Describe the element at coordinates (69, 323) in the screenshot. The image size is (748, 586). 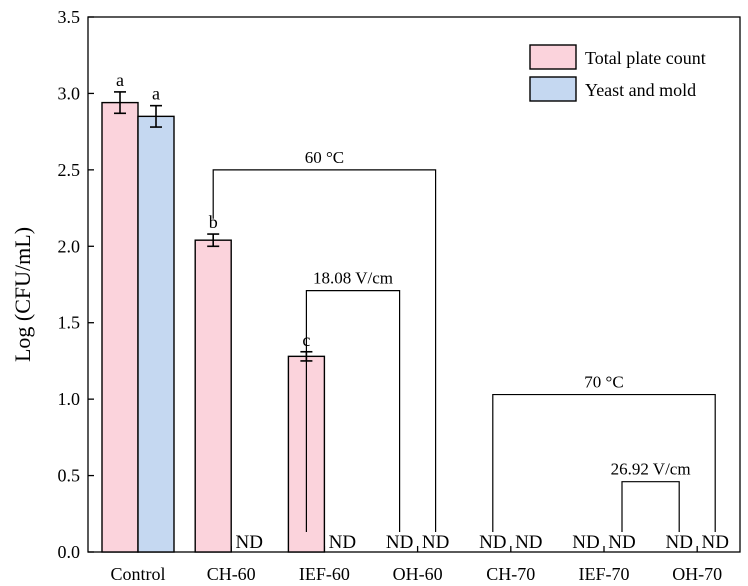
I see `y-tick-label: 1.5` at that location.